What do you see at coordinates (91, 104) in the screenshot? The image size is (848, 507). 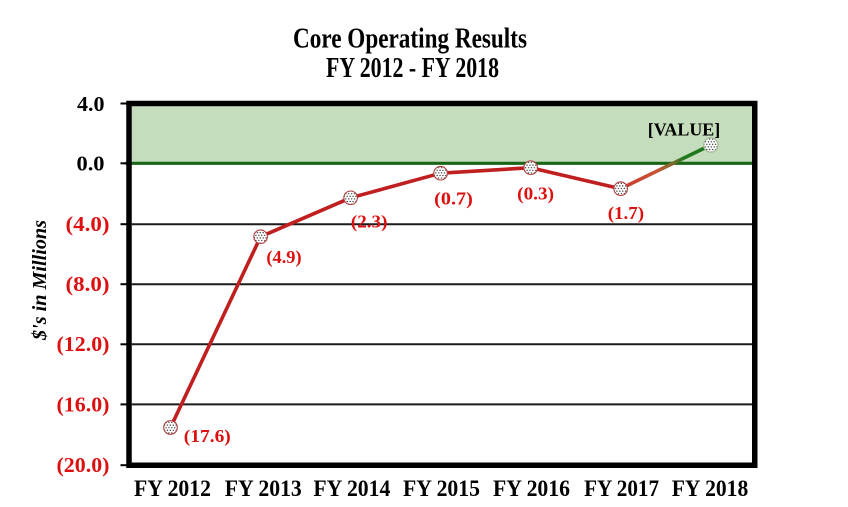 I see `svg-text: 4.0` at bounding box center [91, 104].